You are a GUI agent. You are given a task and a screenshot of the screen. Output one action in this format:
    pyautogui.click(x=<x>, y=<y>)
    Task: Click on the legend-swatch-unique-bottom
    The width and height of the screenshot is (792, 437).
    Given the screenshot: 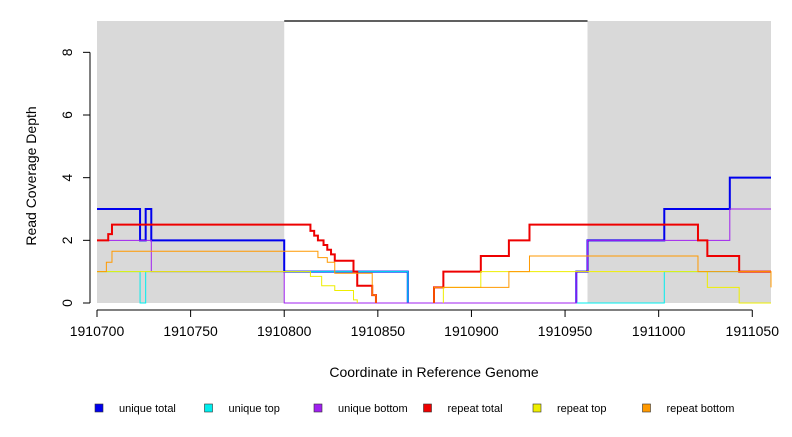 What is the action you would take?
    pyautogui.click(x=318, y=408)
    